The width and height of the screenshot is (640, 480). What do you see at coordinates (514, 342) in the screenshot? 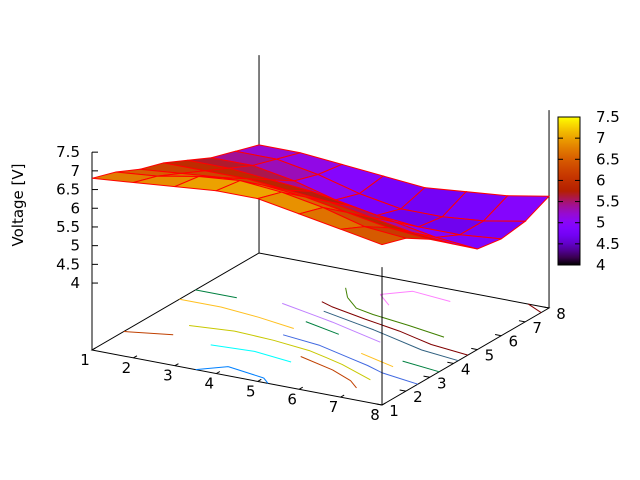
I see `y-tick-label: 6` at bounding box center [514, 342].